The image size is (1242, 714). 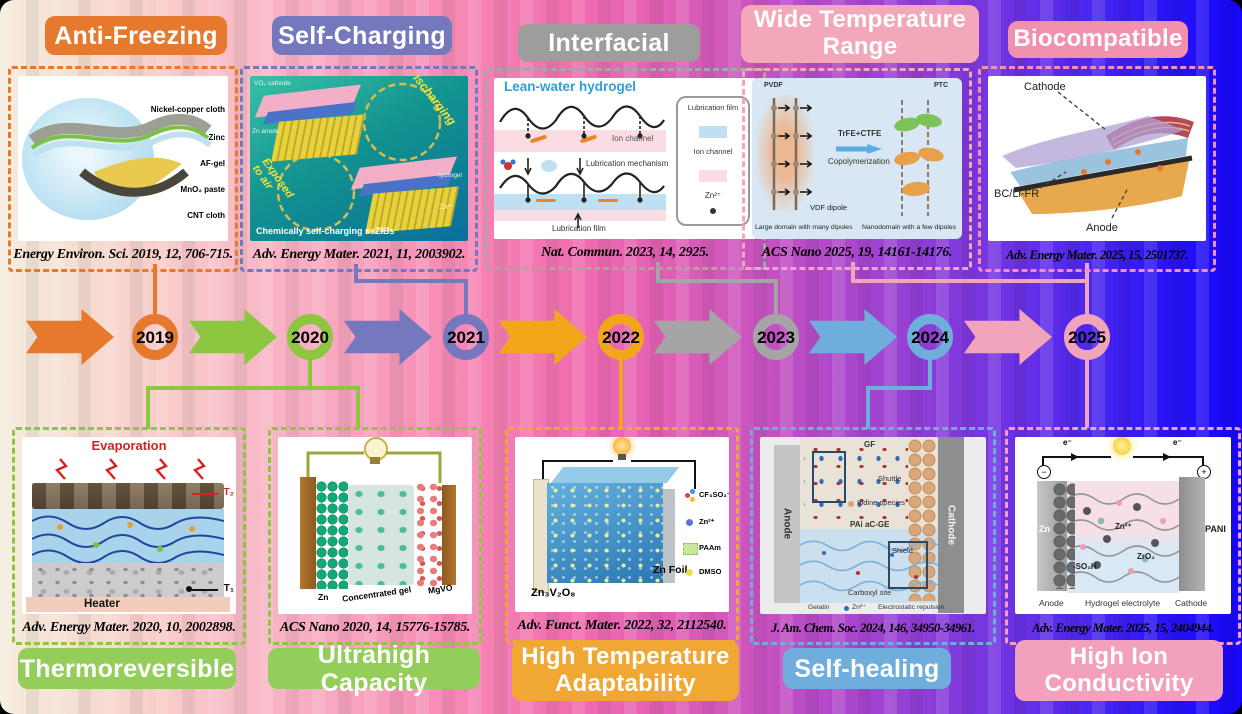 What do you see at coordinates (553, 593) in the screenshot?
I see `label-zn3v2o8: Zn₃V₂O₈` at bounding box center [553, 593].